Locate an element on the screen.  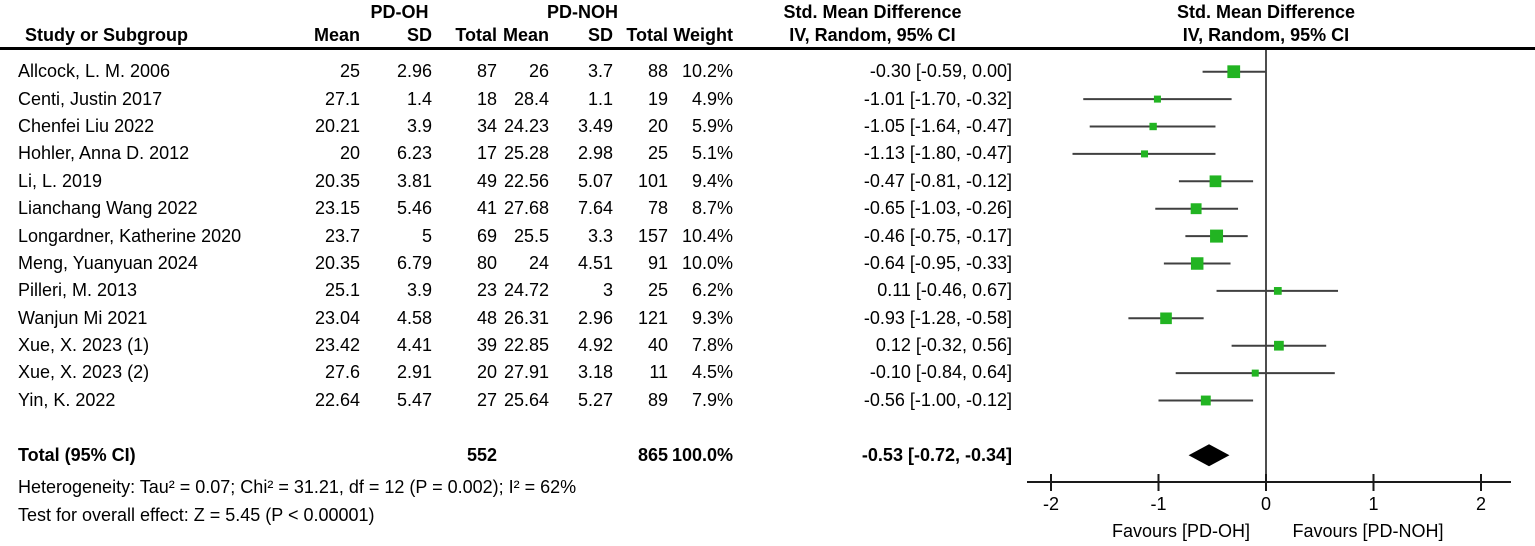
cell-mean-ctrl: 26 is located at coordinates (538, 71).